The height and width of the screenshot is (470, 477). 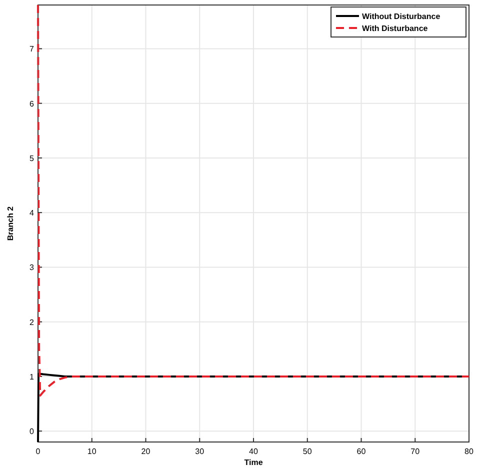 What do you see at coordinates (32, 49) in the screenshot?
I see `y-tick-label: 7` at bounding box center [32, 49].